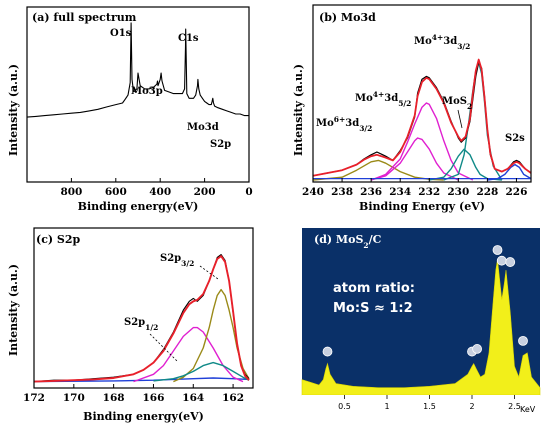 The image size is (550, 432). I want to click on panel-b-xlabel: Binding Energy (eV), so click(422, 206).